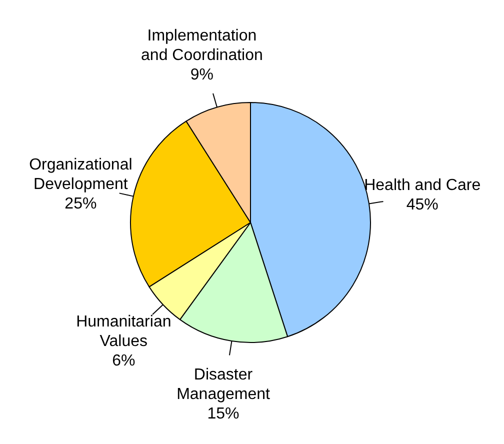 This screenshot has height=444, width=504. Describe the element at coordinates (202, 45) in the screenshot. I see `slice-label: Implementation and Coordination` at that location.